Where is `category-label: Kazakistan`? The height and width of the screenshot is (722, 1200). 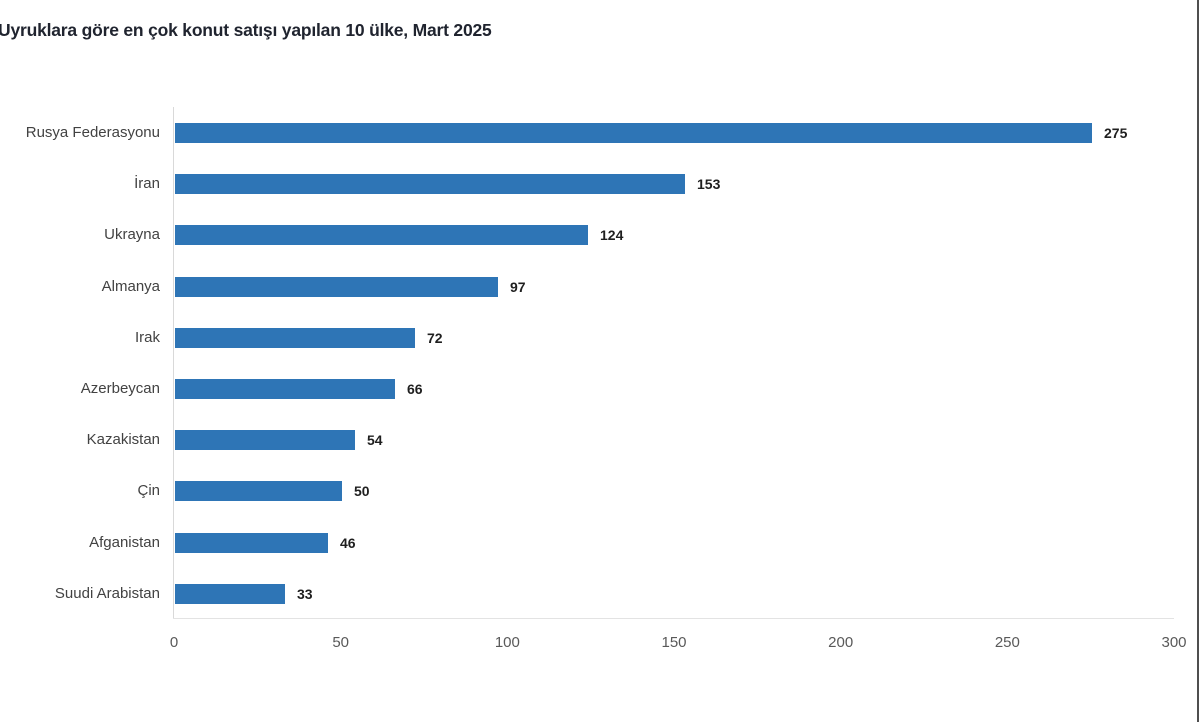
category-label: Kazakistan is located at coordinates (123, 440).